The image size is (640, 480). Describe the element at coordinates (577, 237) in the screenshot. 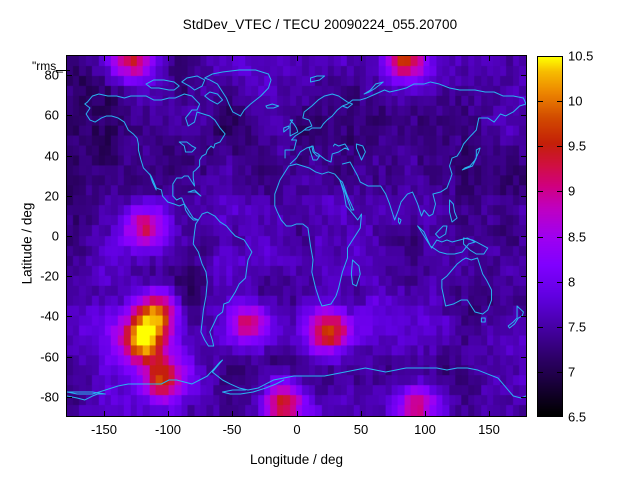

I see `colorbar-tick-label: 8.5` at that location.